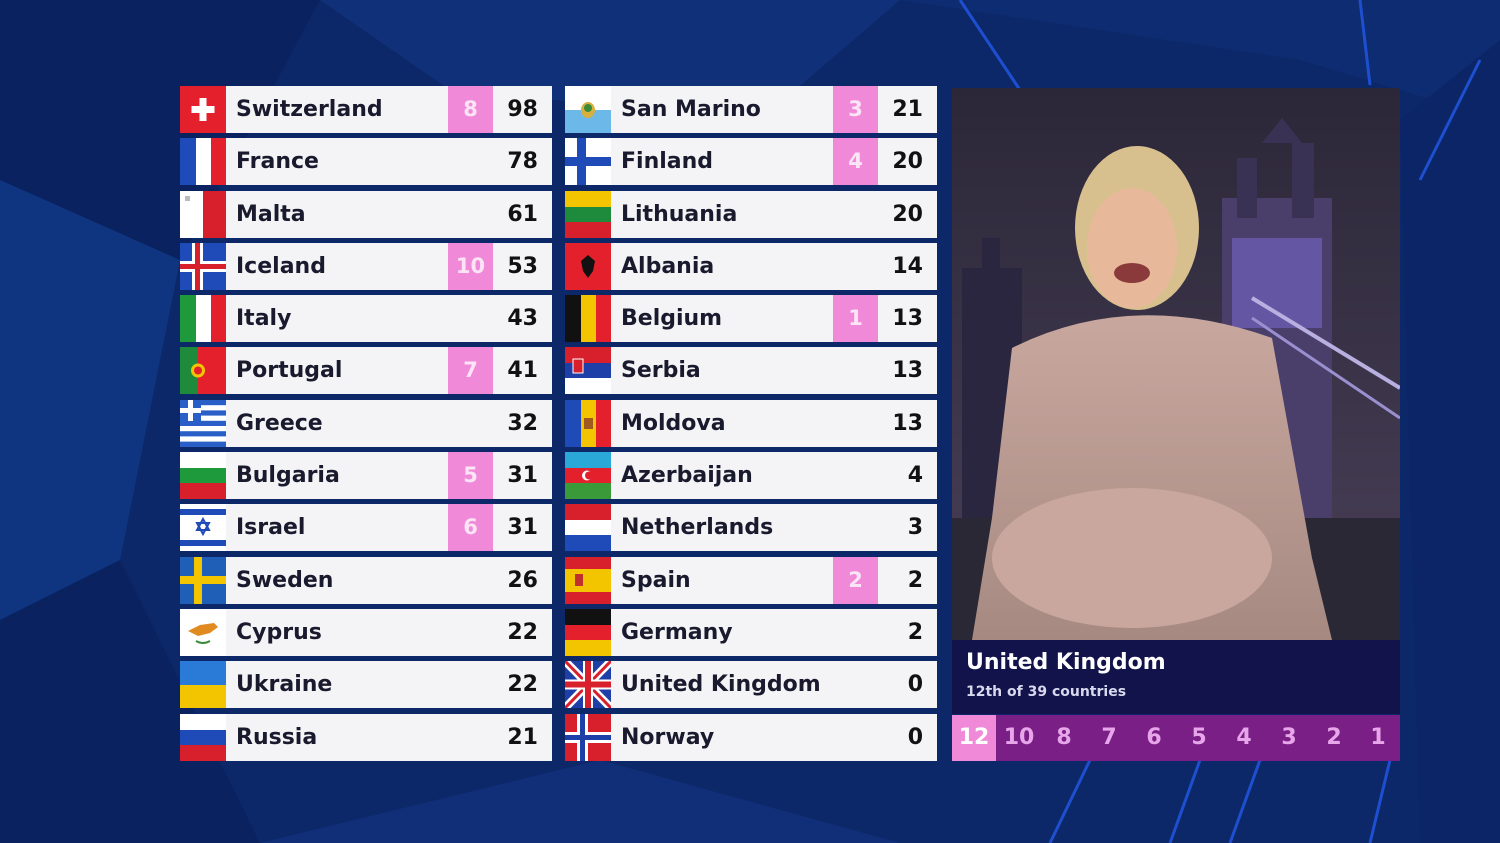  What do you see at coordinates (1154, 737) in the screenshot?
I see `points-value: 6` at bounding box center [1154, 737].